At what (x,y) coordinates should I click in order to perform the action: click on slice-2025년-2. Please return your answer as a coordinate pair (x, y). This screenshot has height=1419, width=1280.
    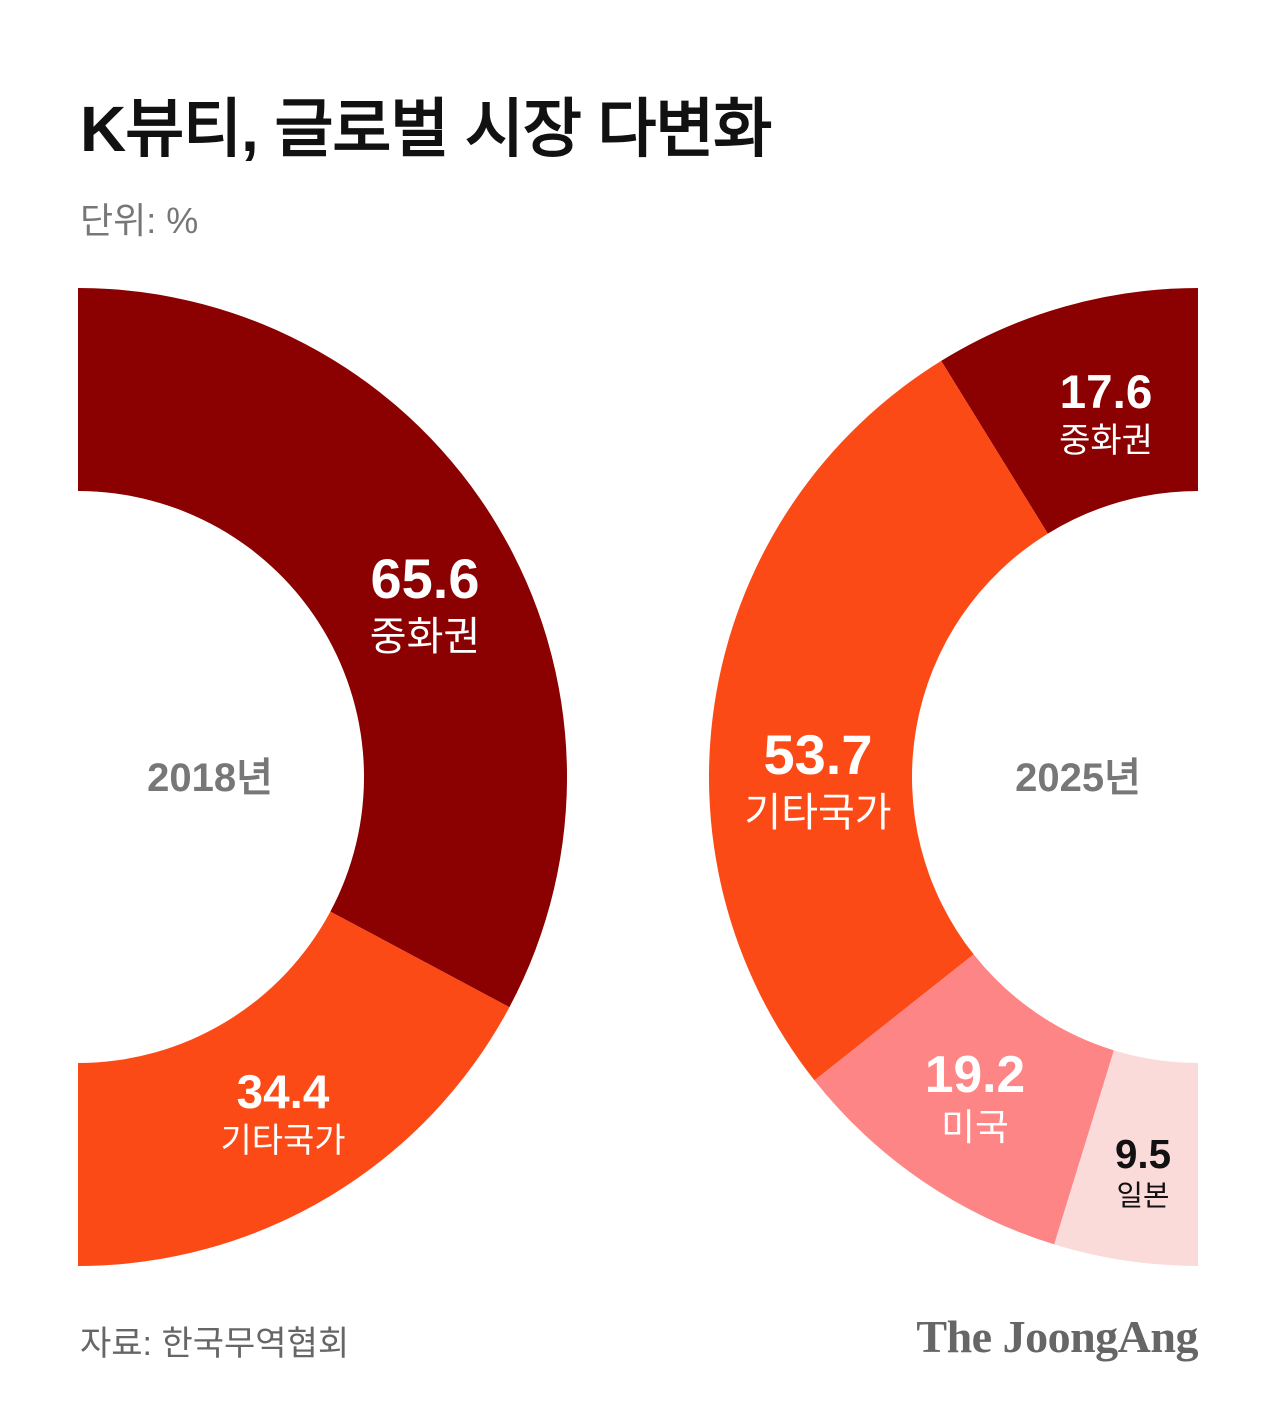
    Looking at the image, I should click on (964, 1099).